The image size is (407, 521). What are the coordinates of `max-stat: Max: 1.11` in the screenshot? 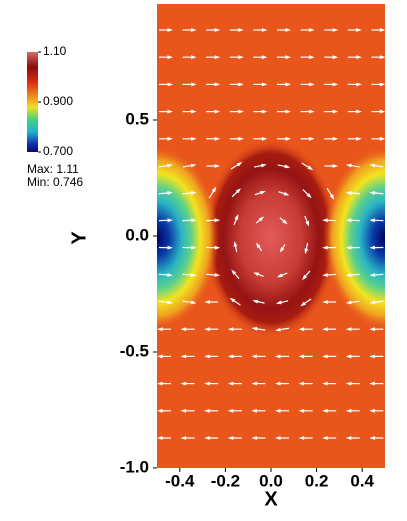 It's located at (53, 169).